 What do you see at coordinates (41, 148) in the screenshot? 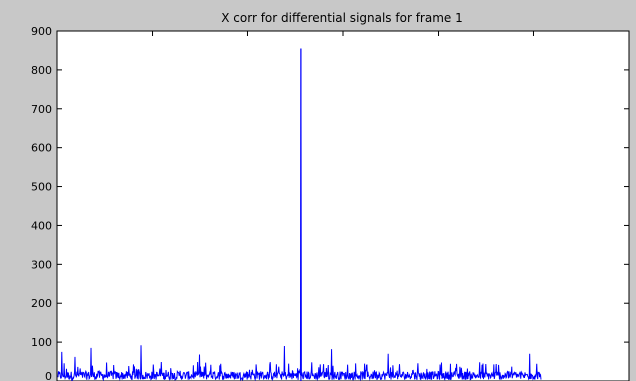
I see `y-tick-label: 600` at bounding box center [41, 148].